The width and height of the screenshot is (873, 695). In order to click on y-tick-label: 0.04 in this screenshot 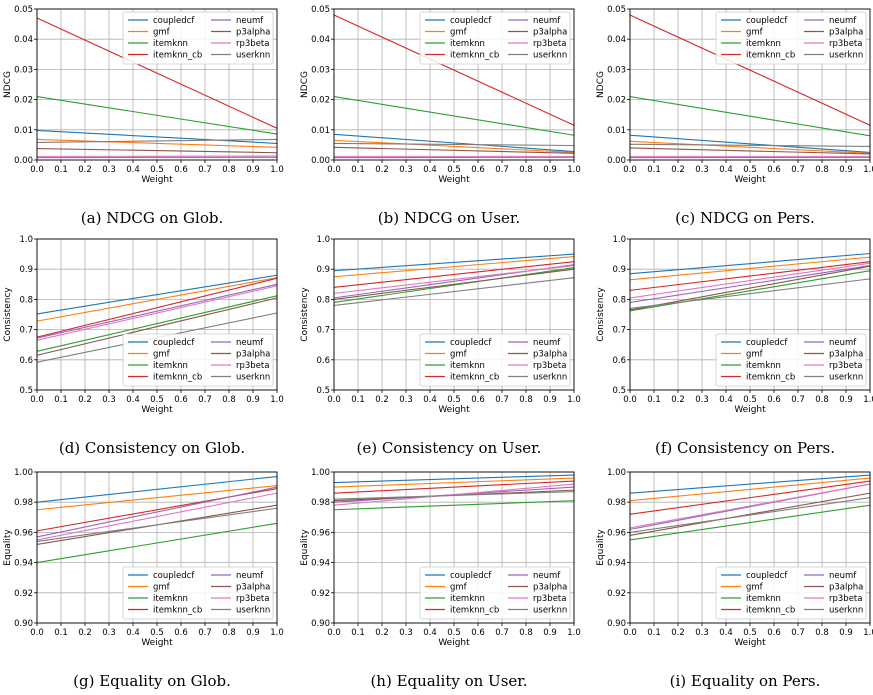, I will do `click(23, 40)`.